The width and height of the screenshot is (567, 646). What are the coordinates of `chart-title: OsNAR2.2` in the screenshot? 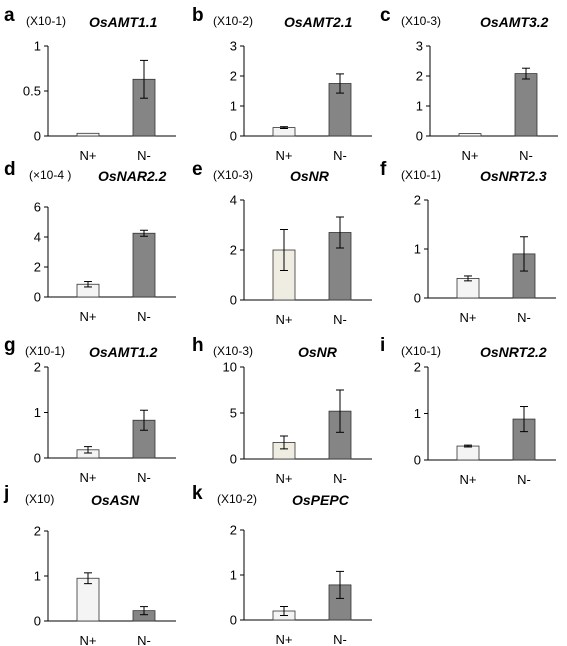 It's located at (132, 176).